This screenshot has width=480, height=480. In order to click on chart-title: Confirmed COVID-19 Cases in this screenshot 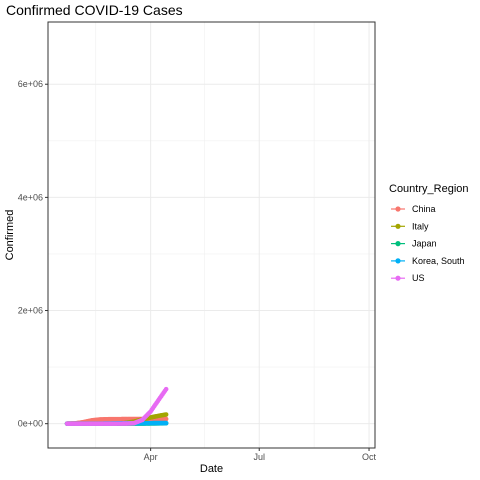, I will do `click(94, 10)`.